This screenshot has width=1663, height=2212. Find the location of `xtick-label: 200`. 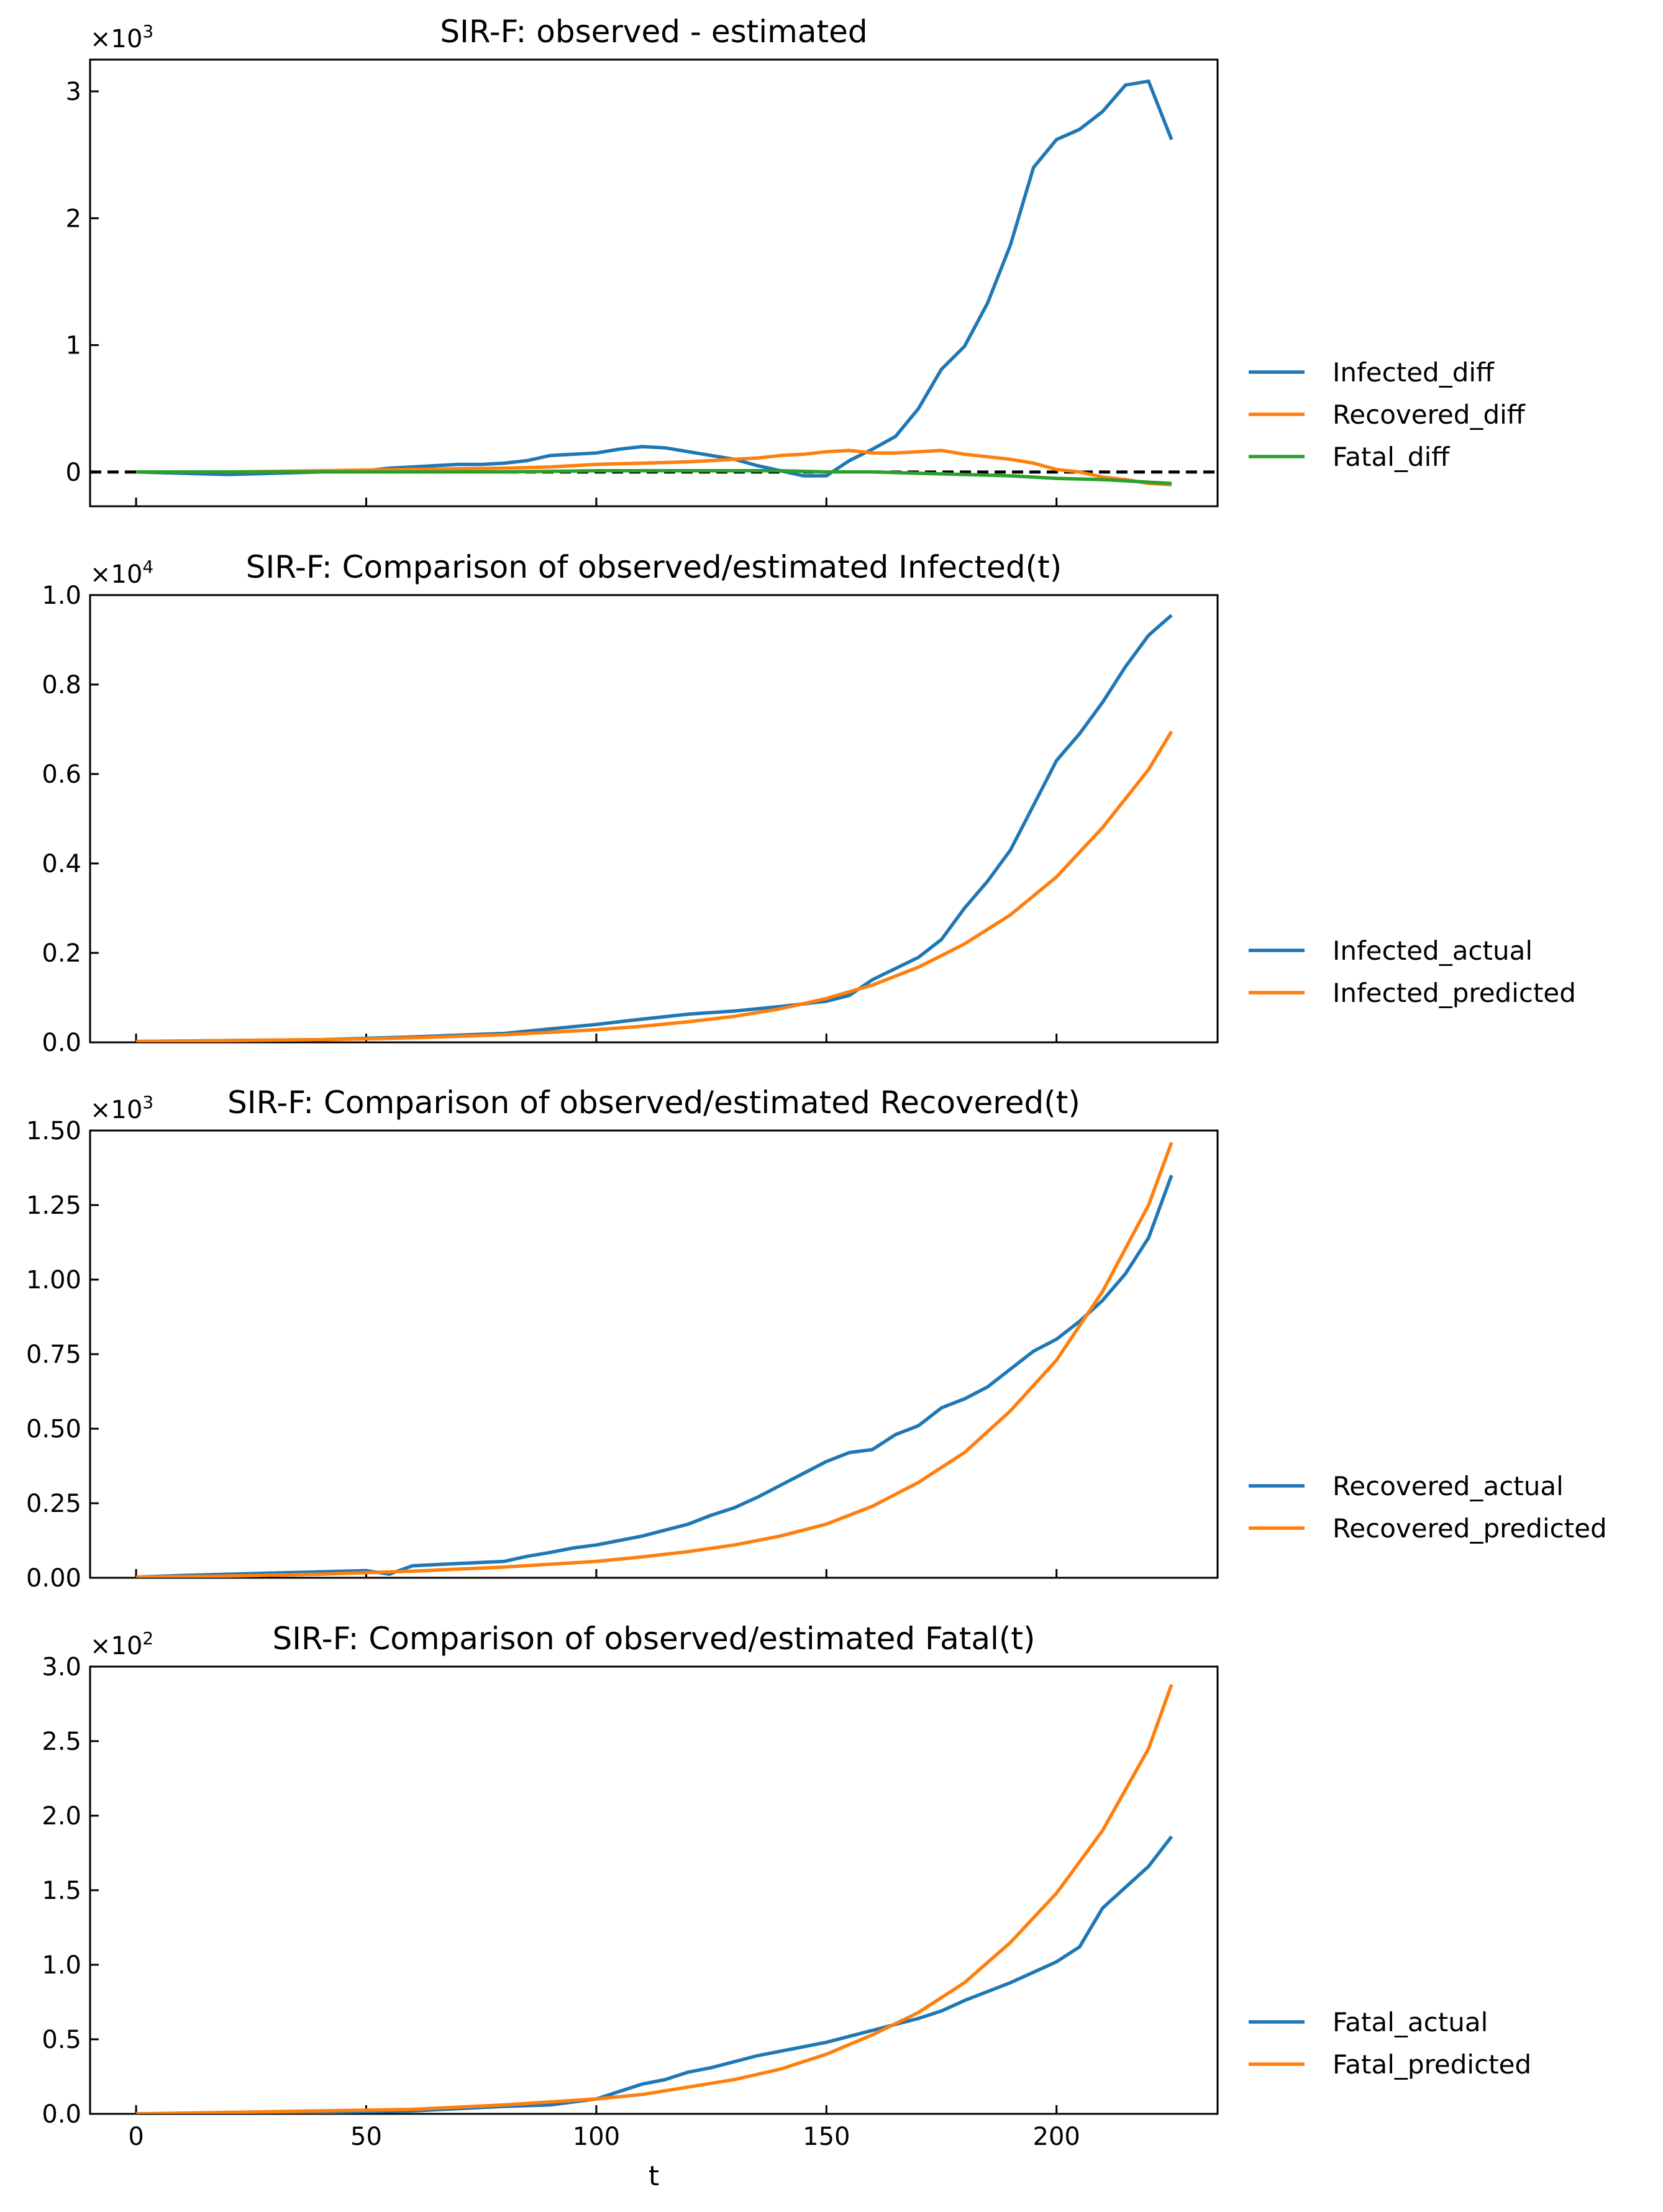

xtick-label: 200 is located at coordinates (1056, 2137).